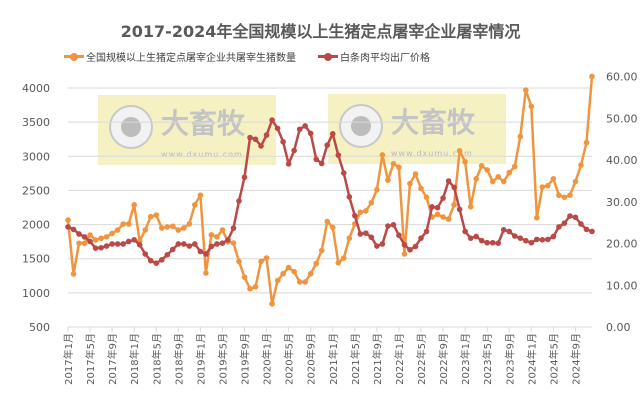 The image size is (641, 401). Describe the element at coordinates (203, 123) in the screenshot. I see `watermark-brand: 大畜牧` at that location.